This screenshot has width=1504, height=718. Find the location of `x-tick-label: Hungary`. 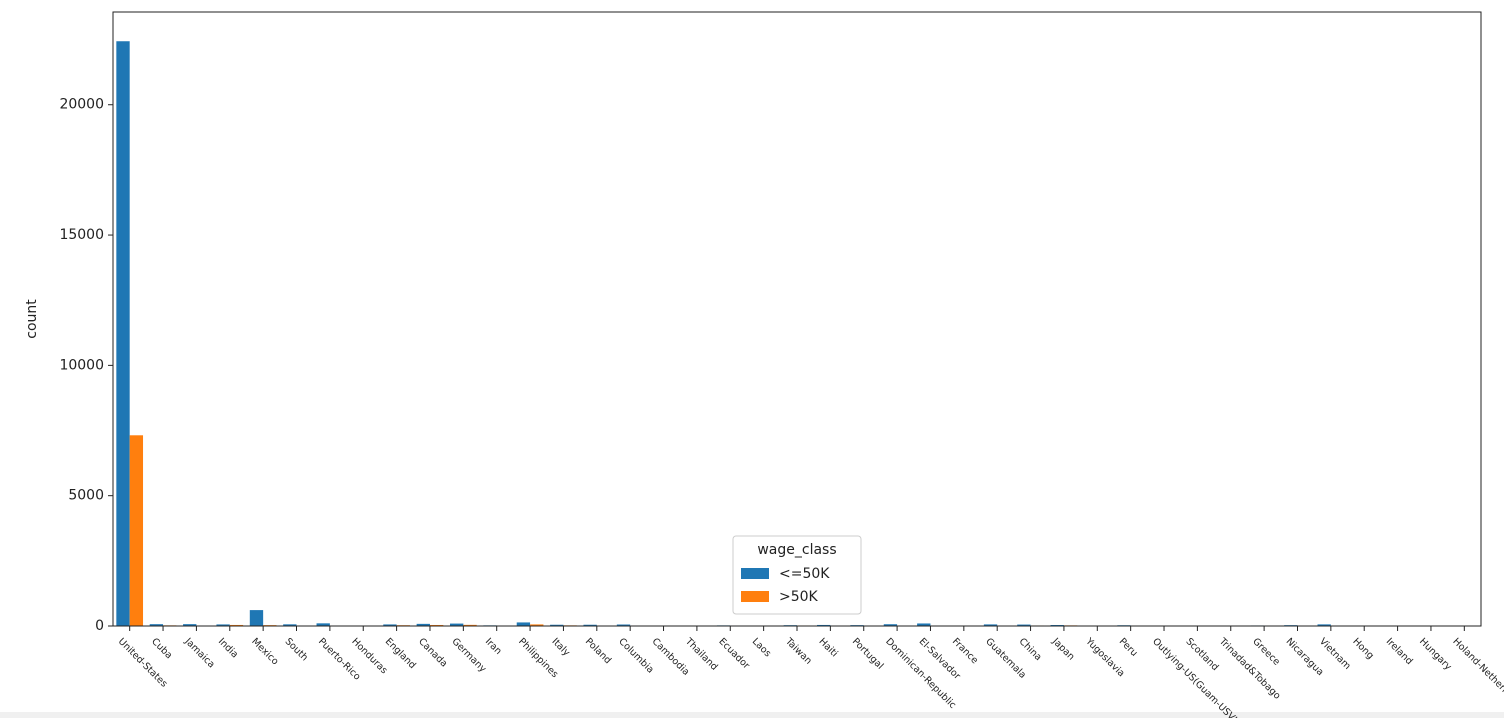

x-tick-label: Hungary is located at coordinates (1435, 654).